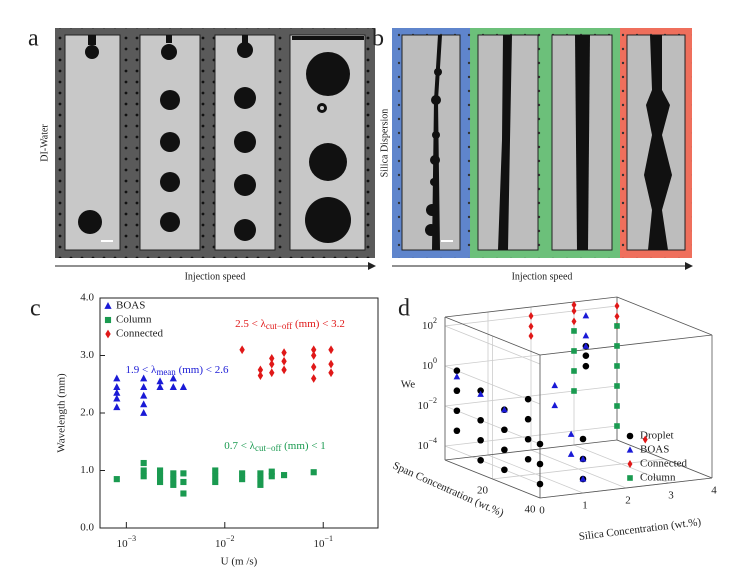  I want to click on y-tick-label: 3.0, so click(87, 355).